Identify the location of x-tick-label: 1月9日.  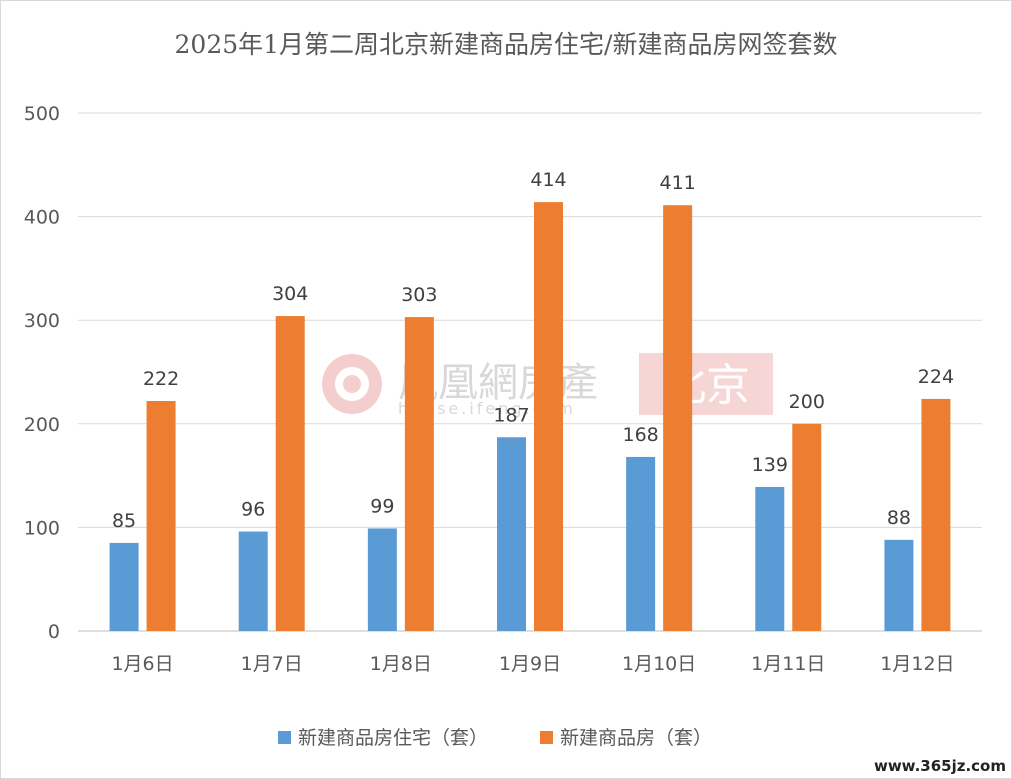
(530, 664).